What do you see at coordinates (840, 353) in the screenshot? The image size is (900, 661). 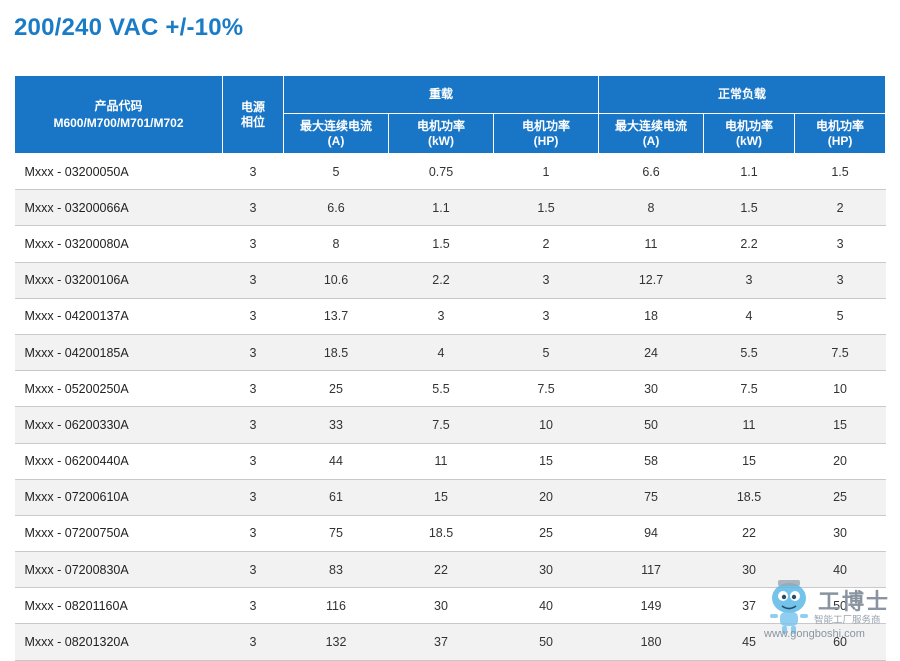 I see `cell-normal-hp: 7.5` at bounding box center [840, 353].